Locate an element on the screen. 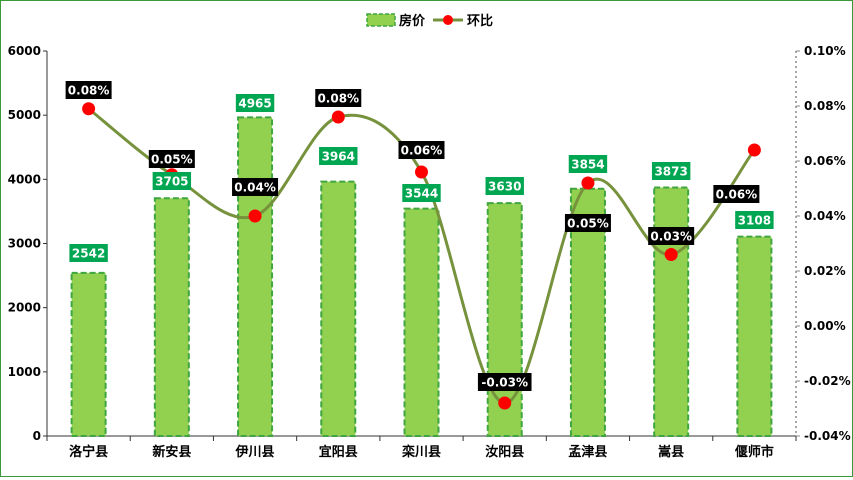  legend: 房价 环比 is located at coordinates (429, 21).